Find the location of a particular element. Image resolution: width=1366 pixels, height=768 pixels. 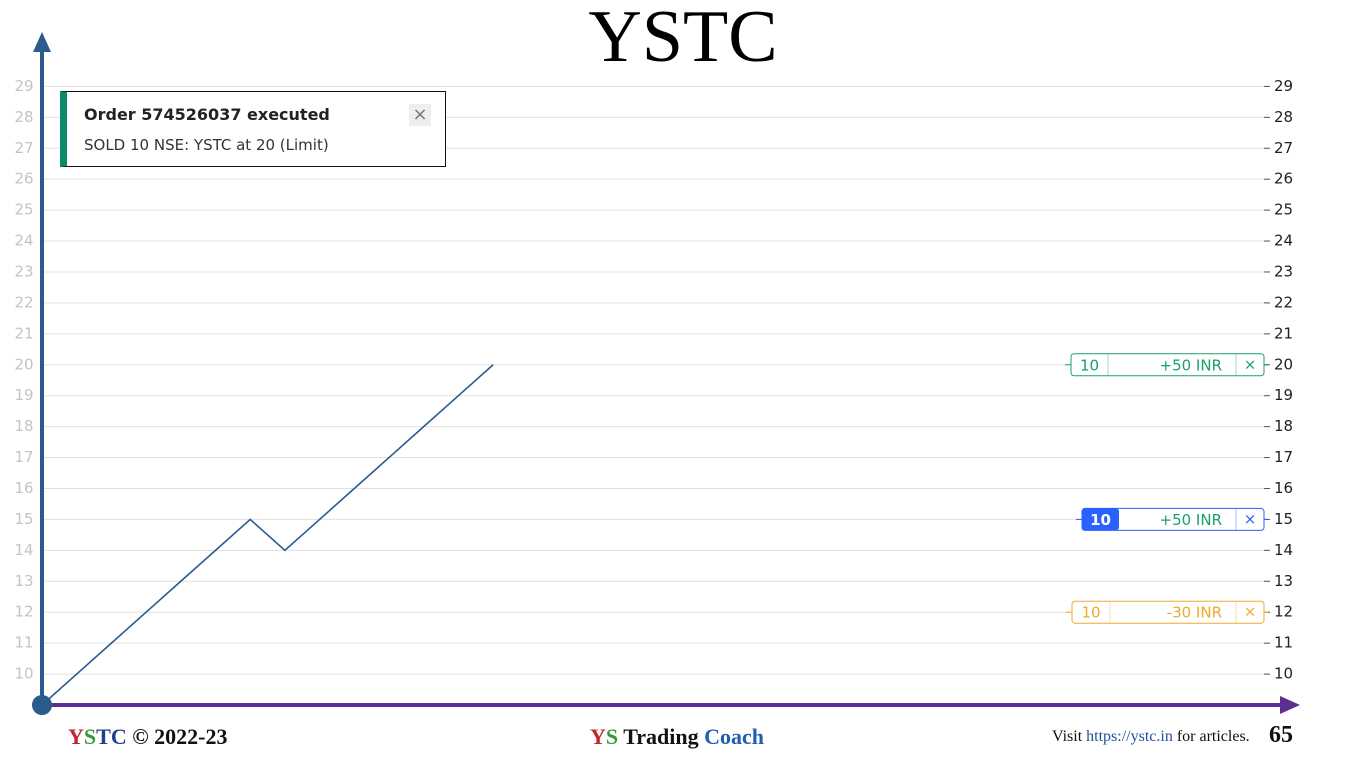

toast-heading: Order 574526037 executed is located at coordinates (207, 114).